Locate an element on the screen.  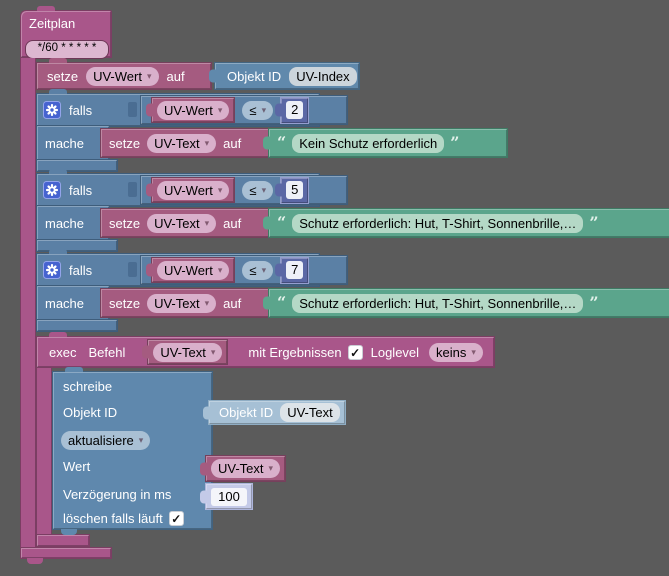
object-id-value-block: Objekt ID UV-Index is located at coordinates (284, 76).